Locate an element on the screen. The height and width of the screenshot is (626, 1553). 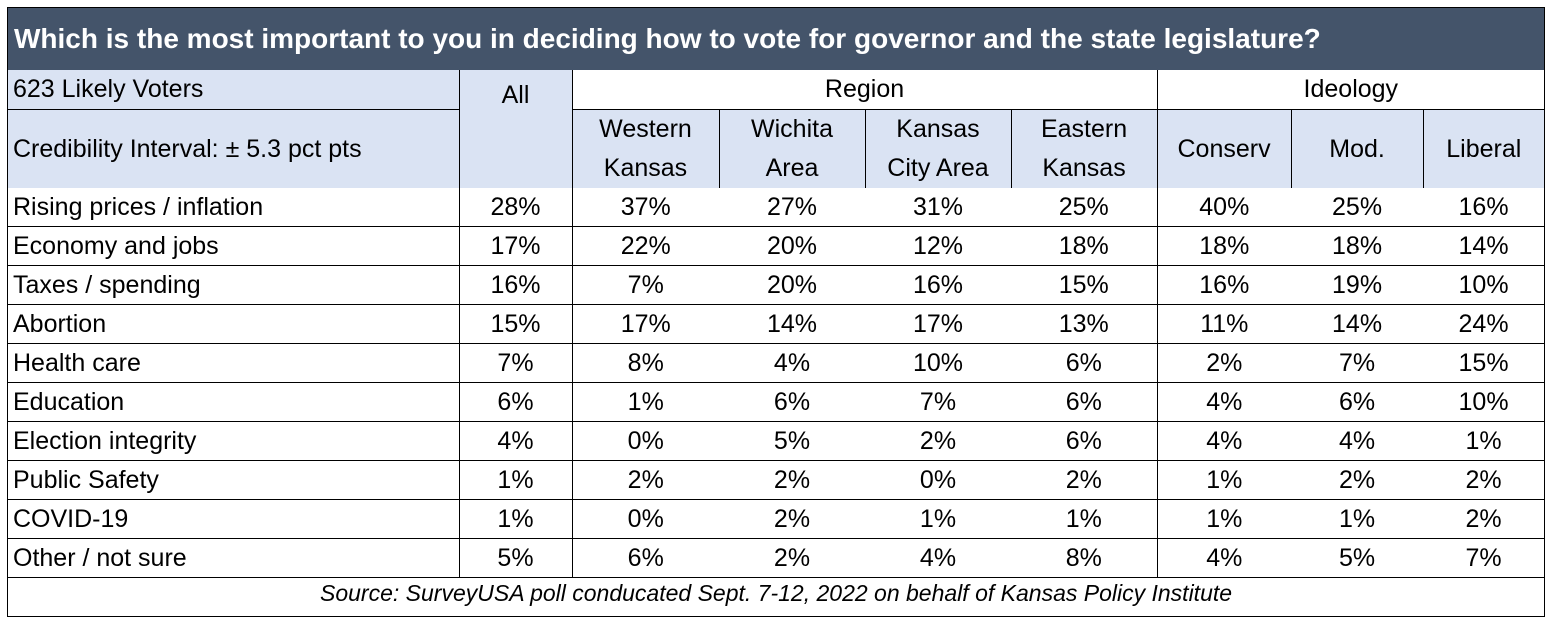
table-cell: 19% is located at coordinates (1357, 285).